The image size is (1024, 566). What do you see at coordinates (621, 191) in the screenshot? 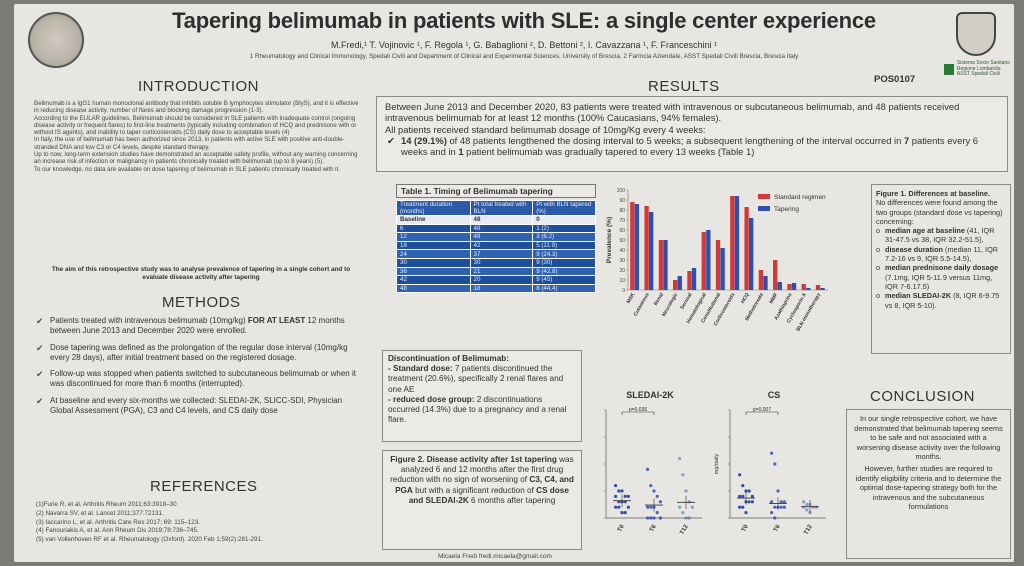
I see `y-tick-label: 100` at bounding box center [621, 191].